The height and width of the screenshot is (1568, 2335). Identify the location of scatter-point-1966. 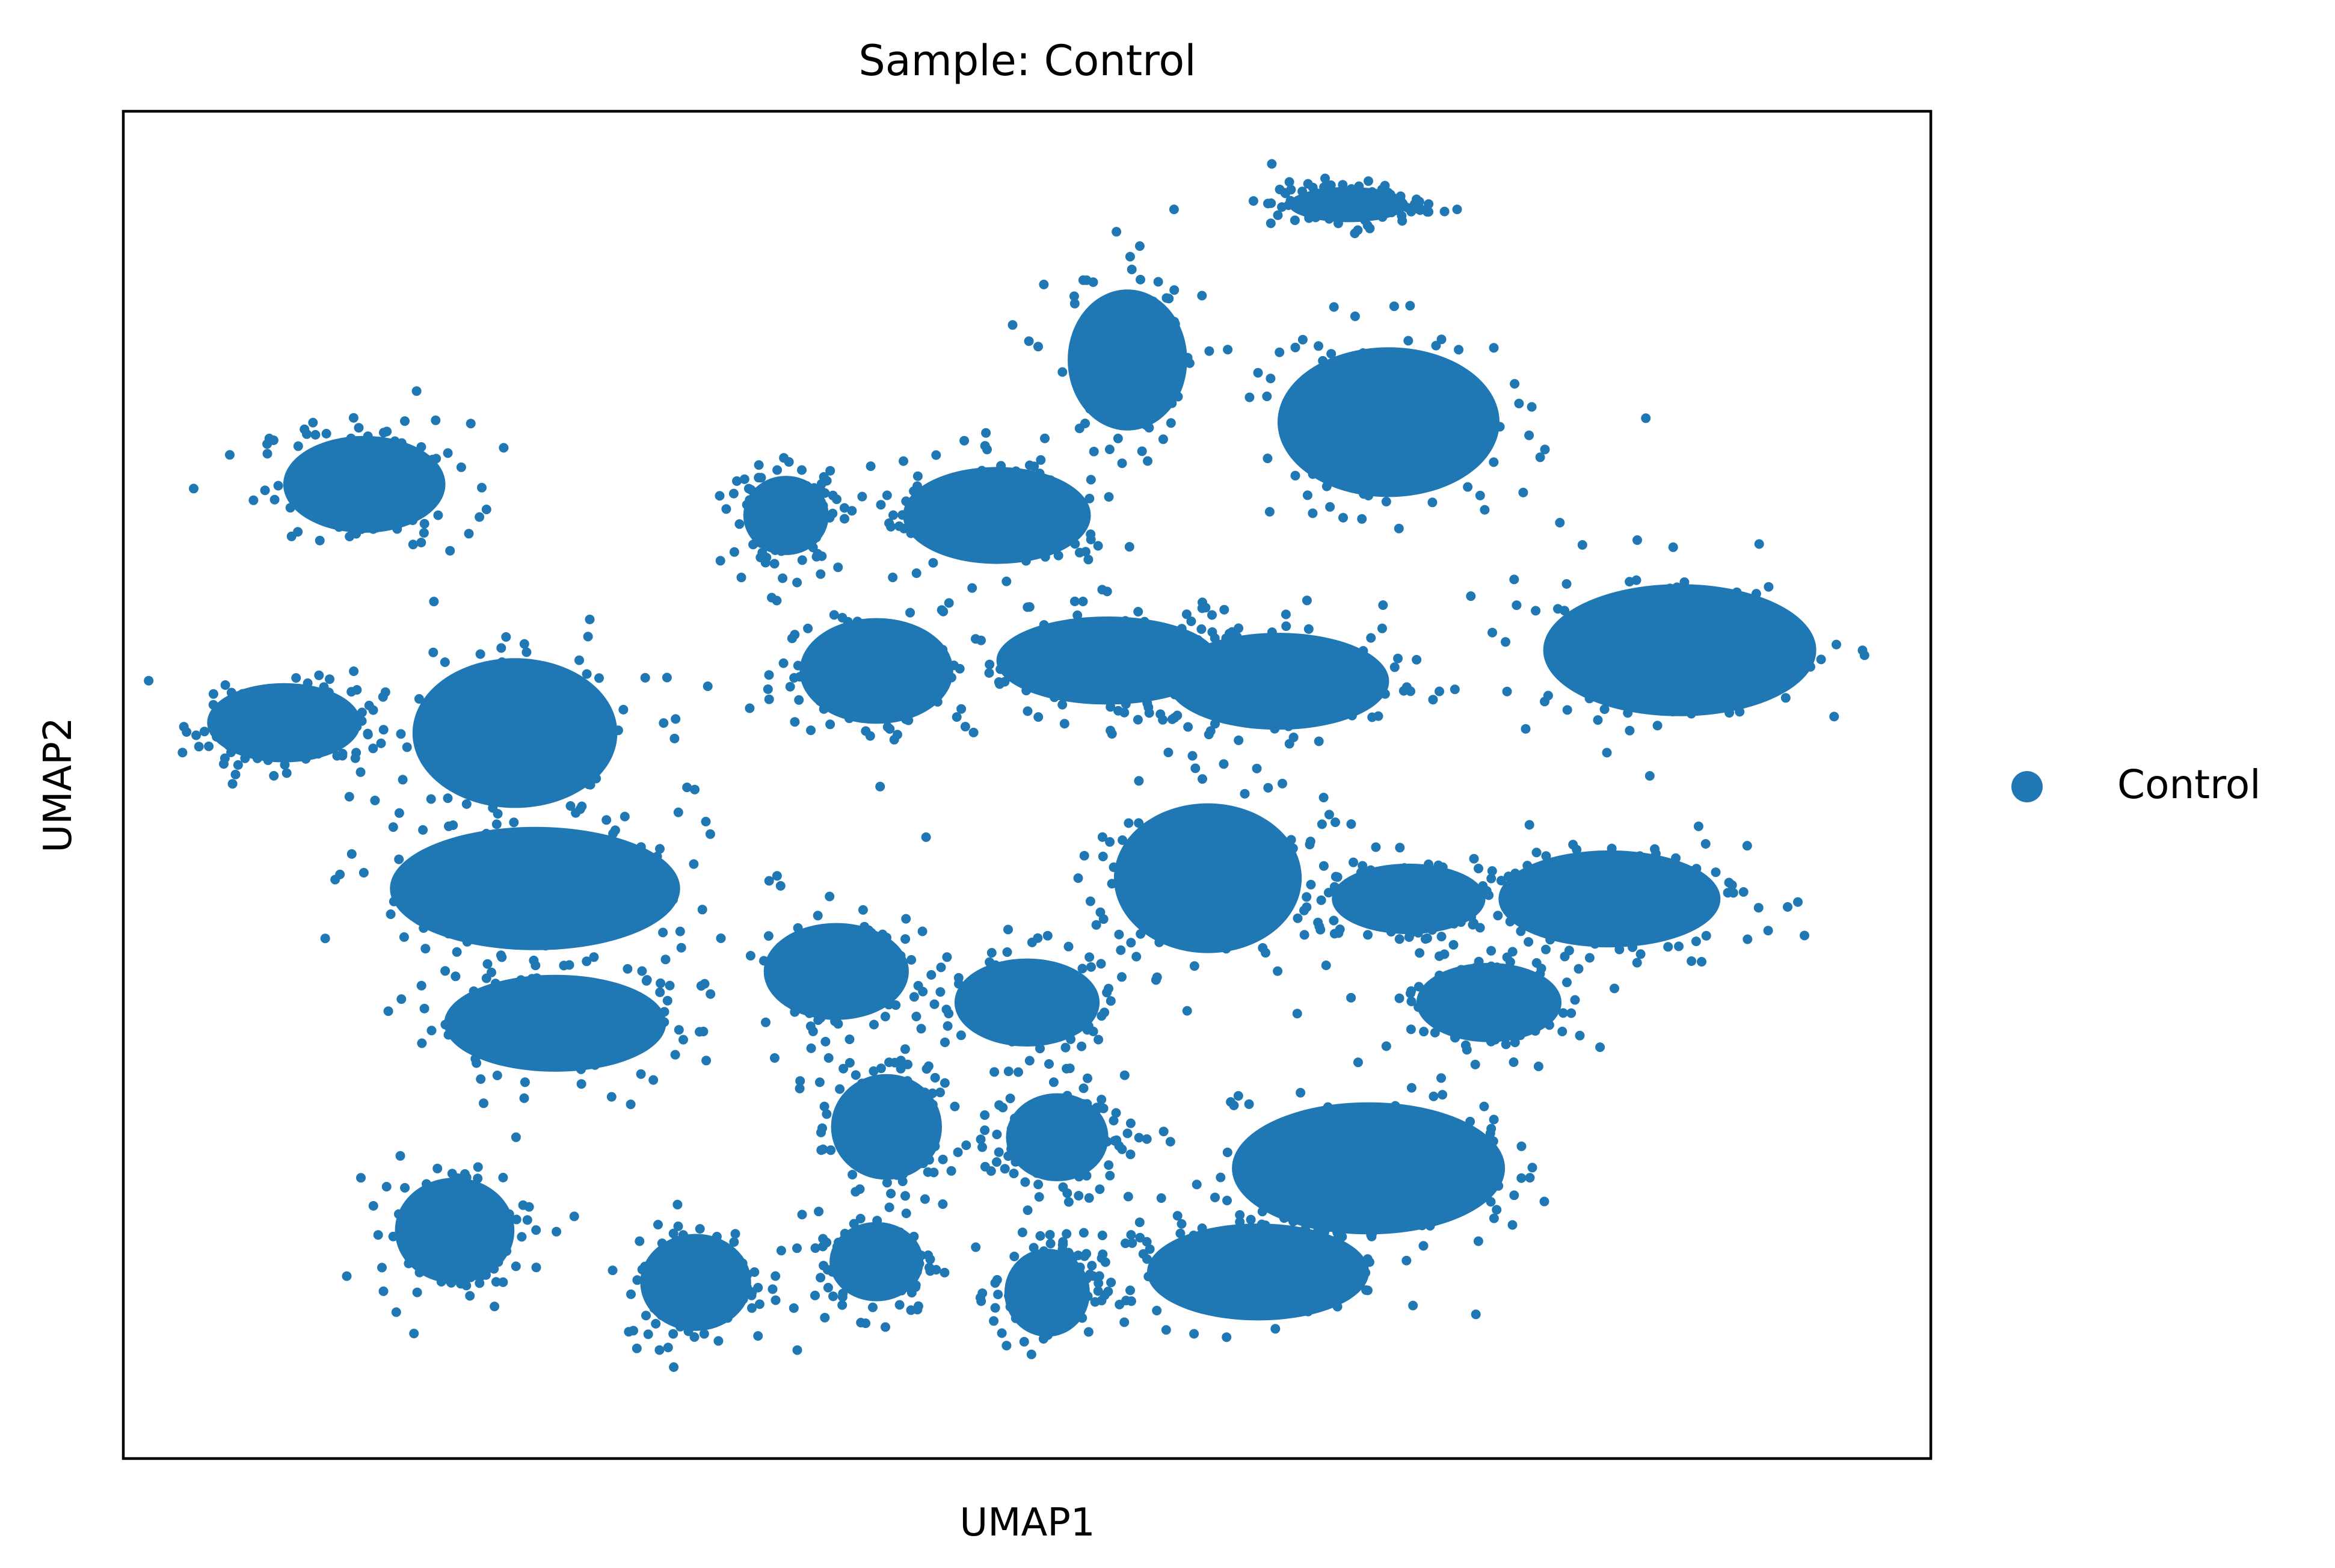
(1441, 937).